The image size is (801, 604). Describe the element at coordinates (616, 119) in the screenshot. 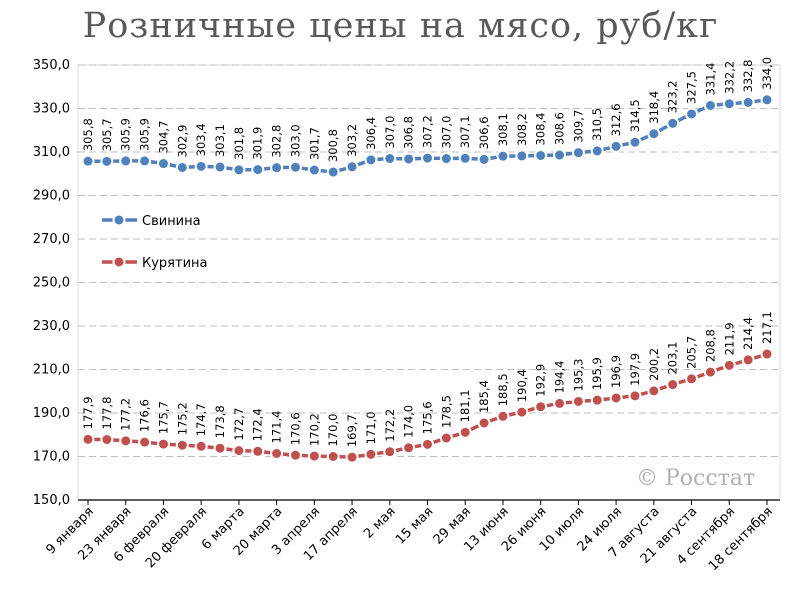

I see `data-label: 312,6` at that location.